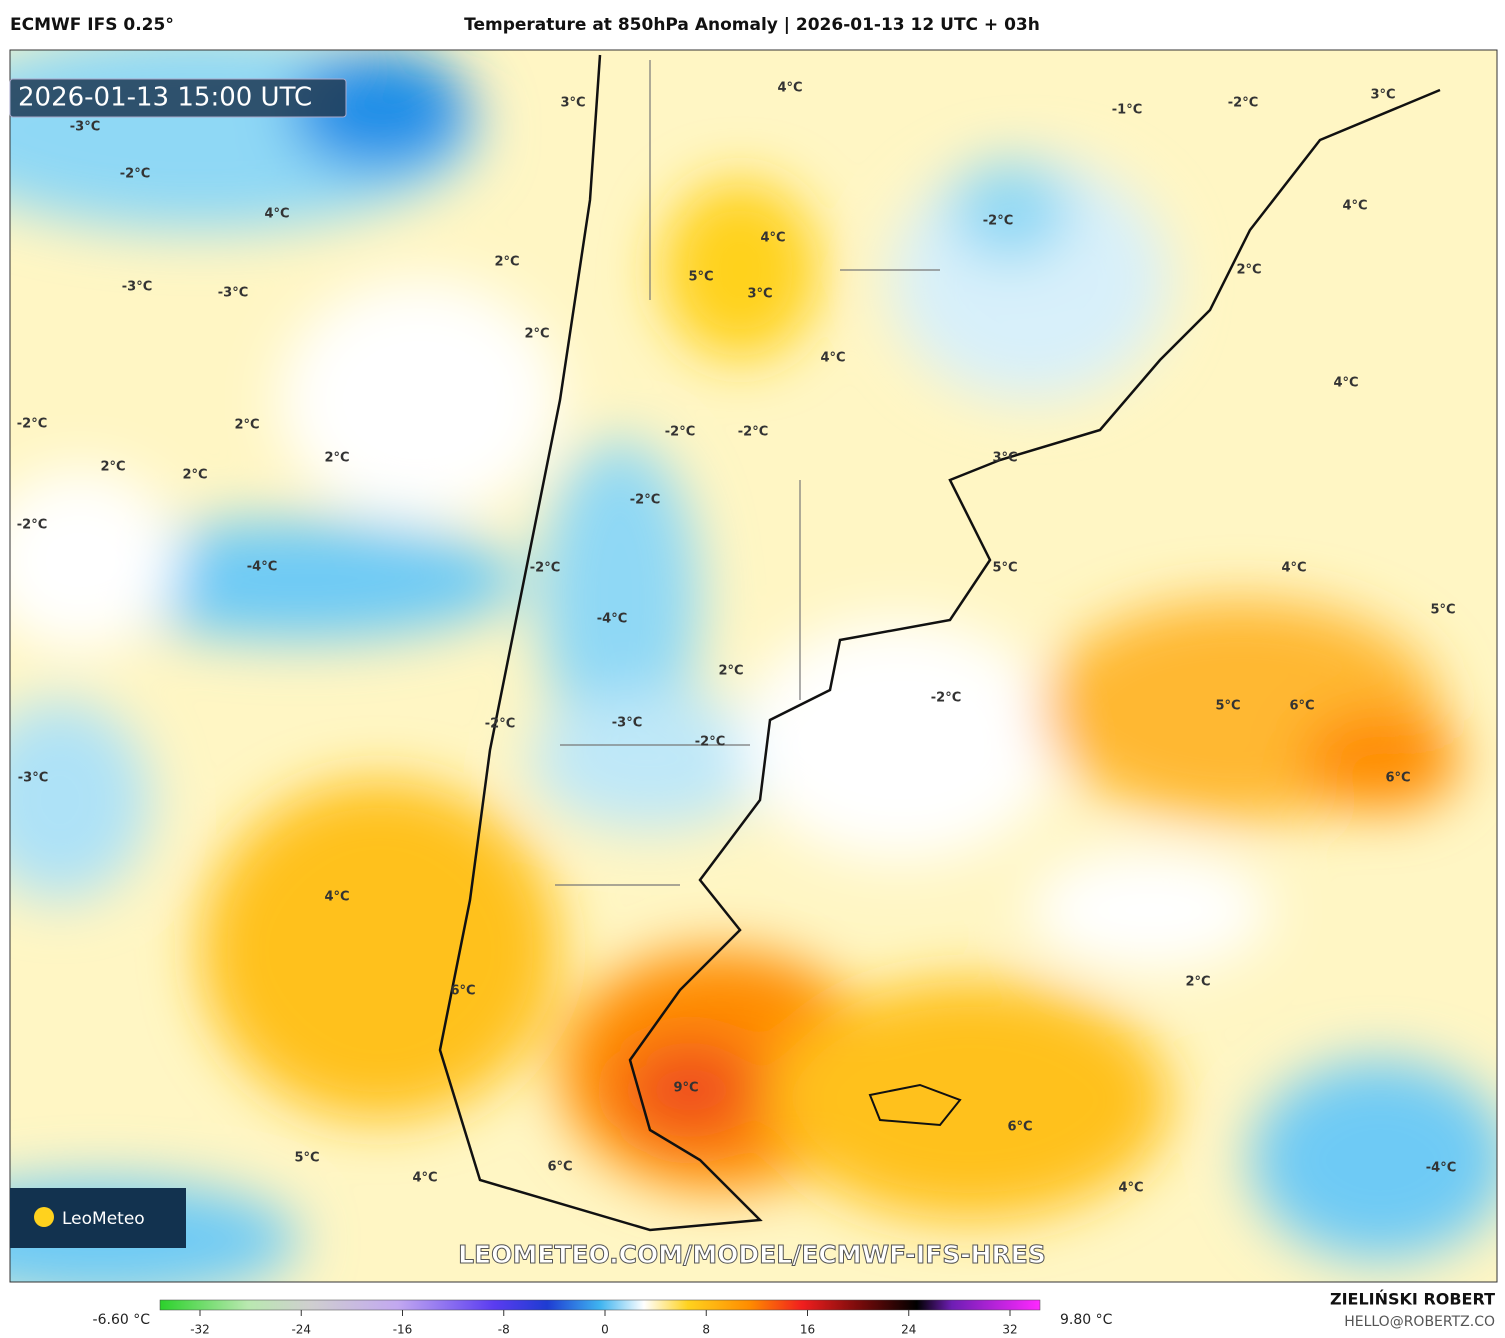 This screenshot has height=1338, width=1505. I want to click on colorbar-tick-label: -32, so click(200, 1330).